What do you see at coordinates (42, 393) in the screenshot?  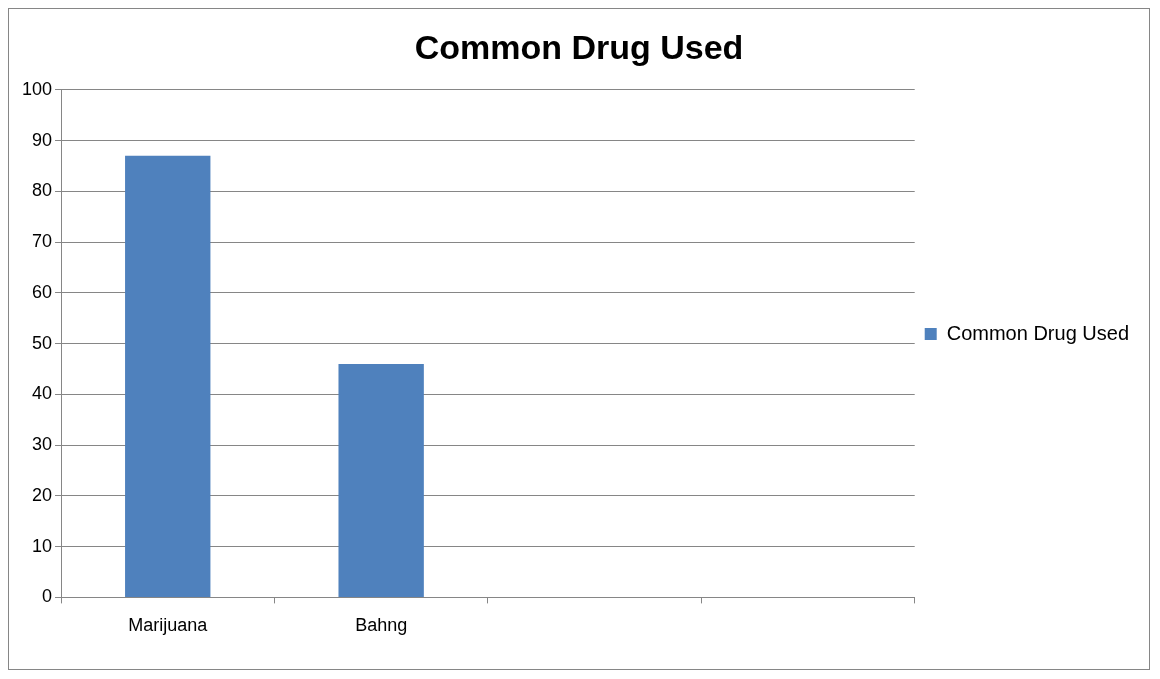 I see `y-tick-label: 40` at bounding box center [42, 393].